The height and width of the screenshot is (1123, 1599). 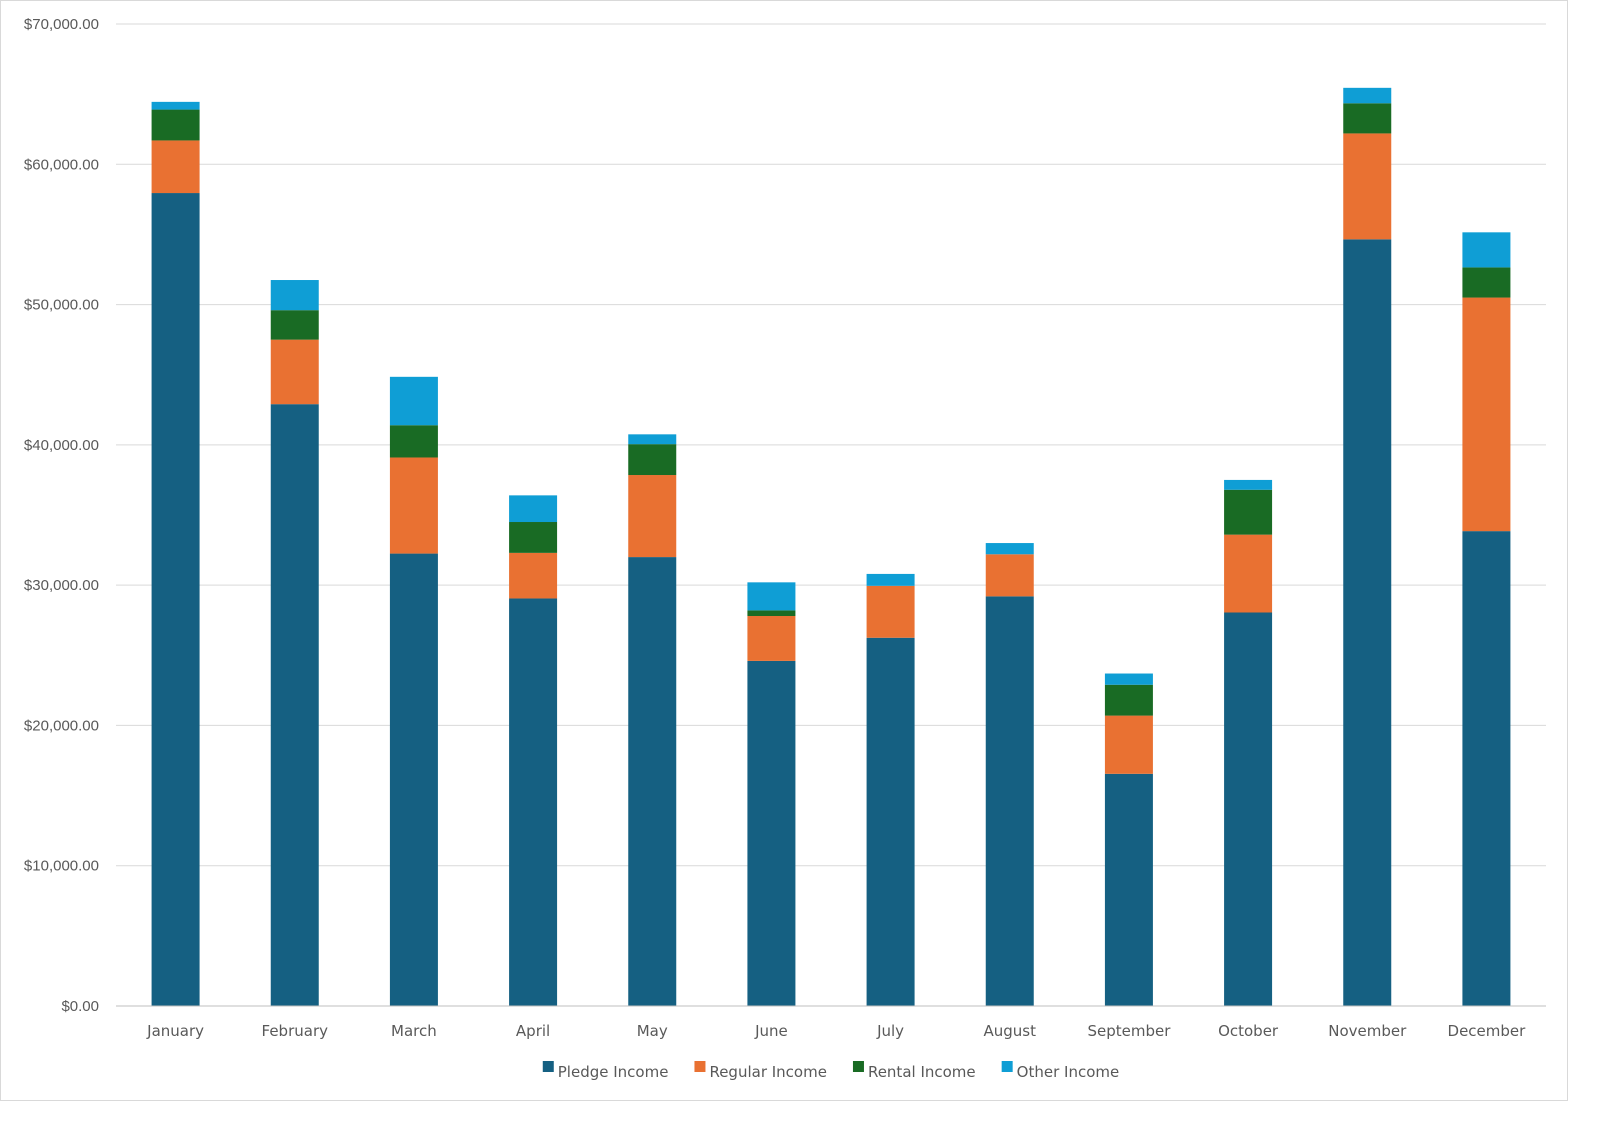 I want to click on legend-item-pledge-income: Pledge Income, so click(x=605, y=1071).